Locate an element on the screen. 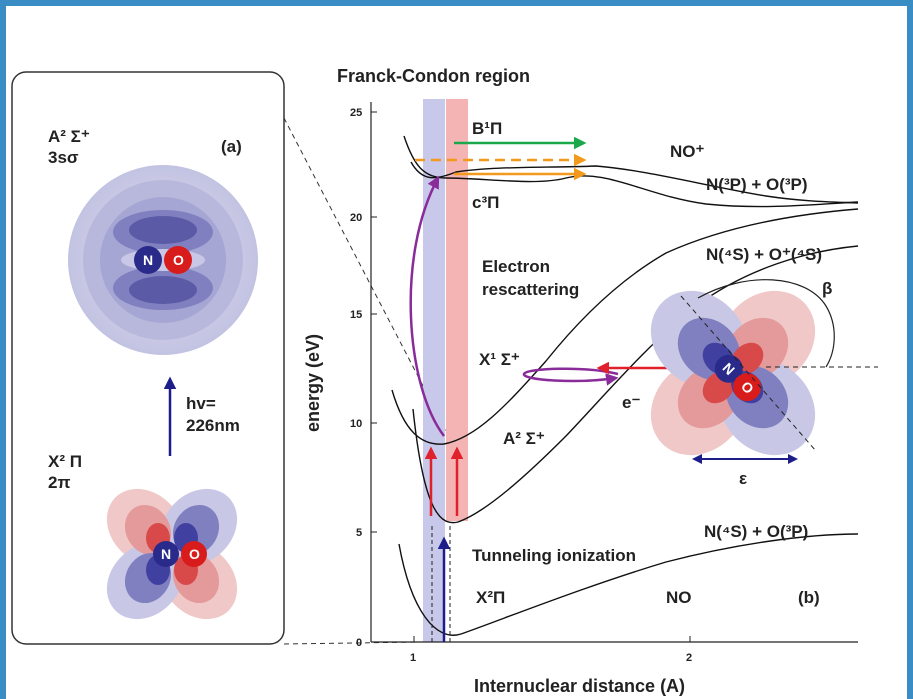  label-rescattering-2: rescattering is located at coordinates (530, 289).